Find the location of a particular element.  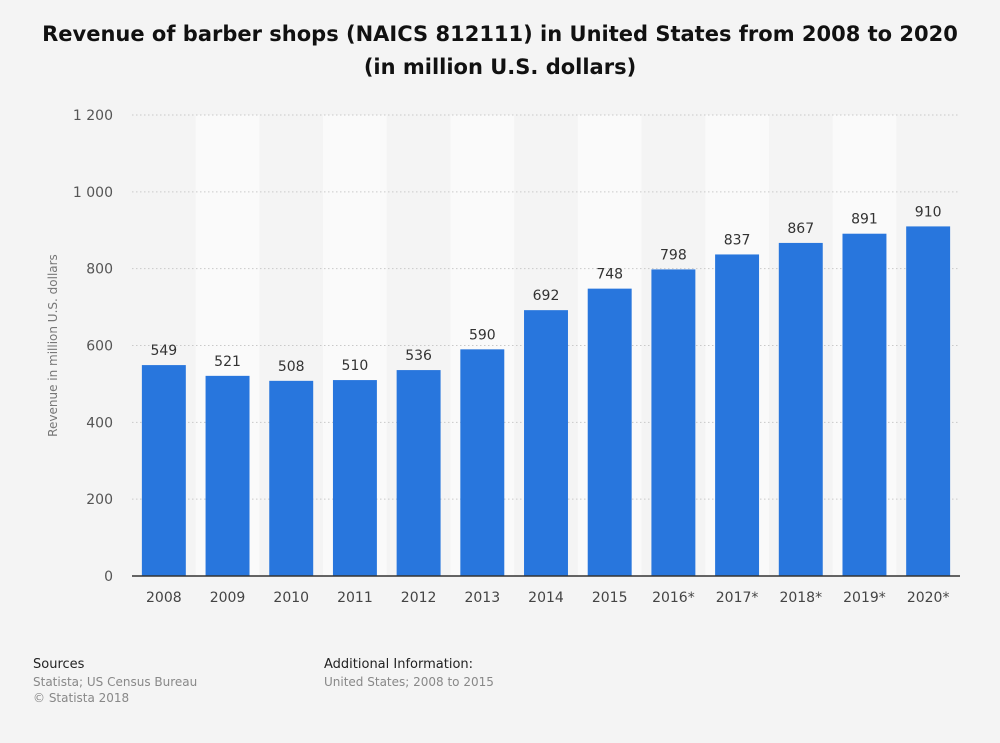

bar-value-label: 549 is located at coordinates (163, 351).